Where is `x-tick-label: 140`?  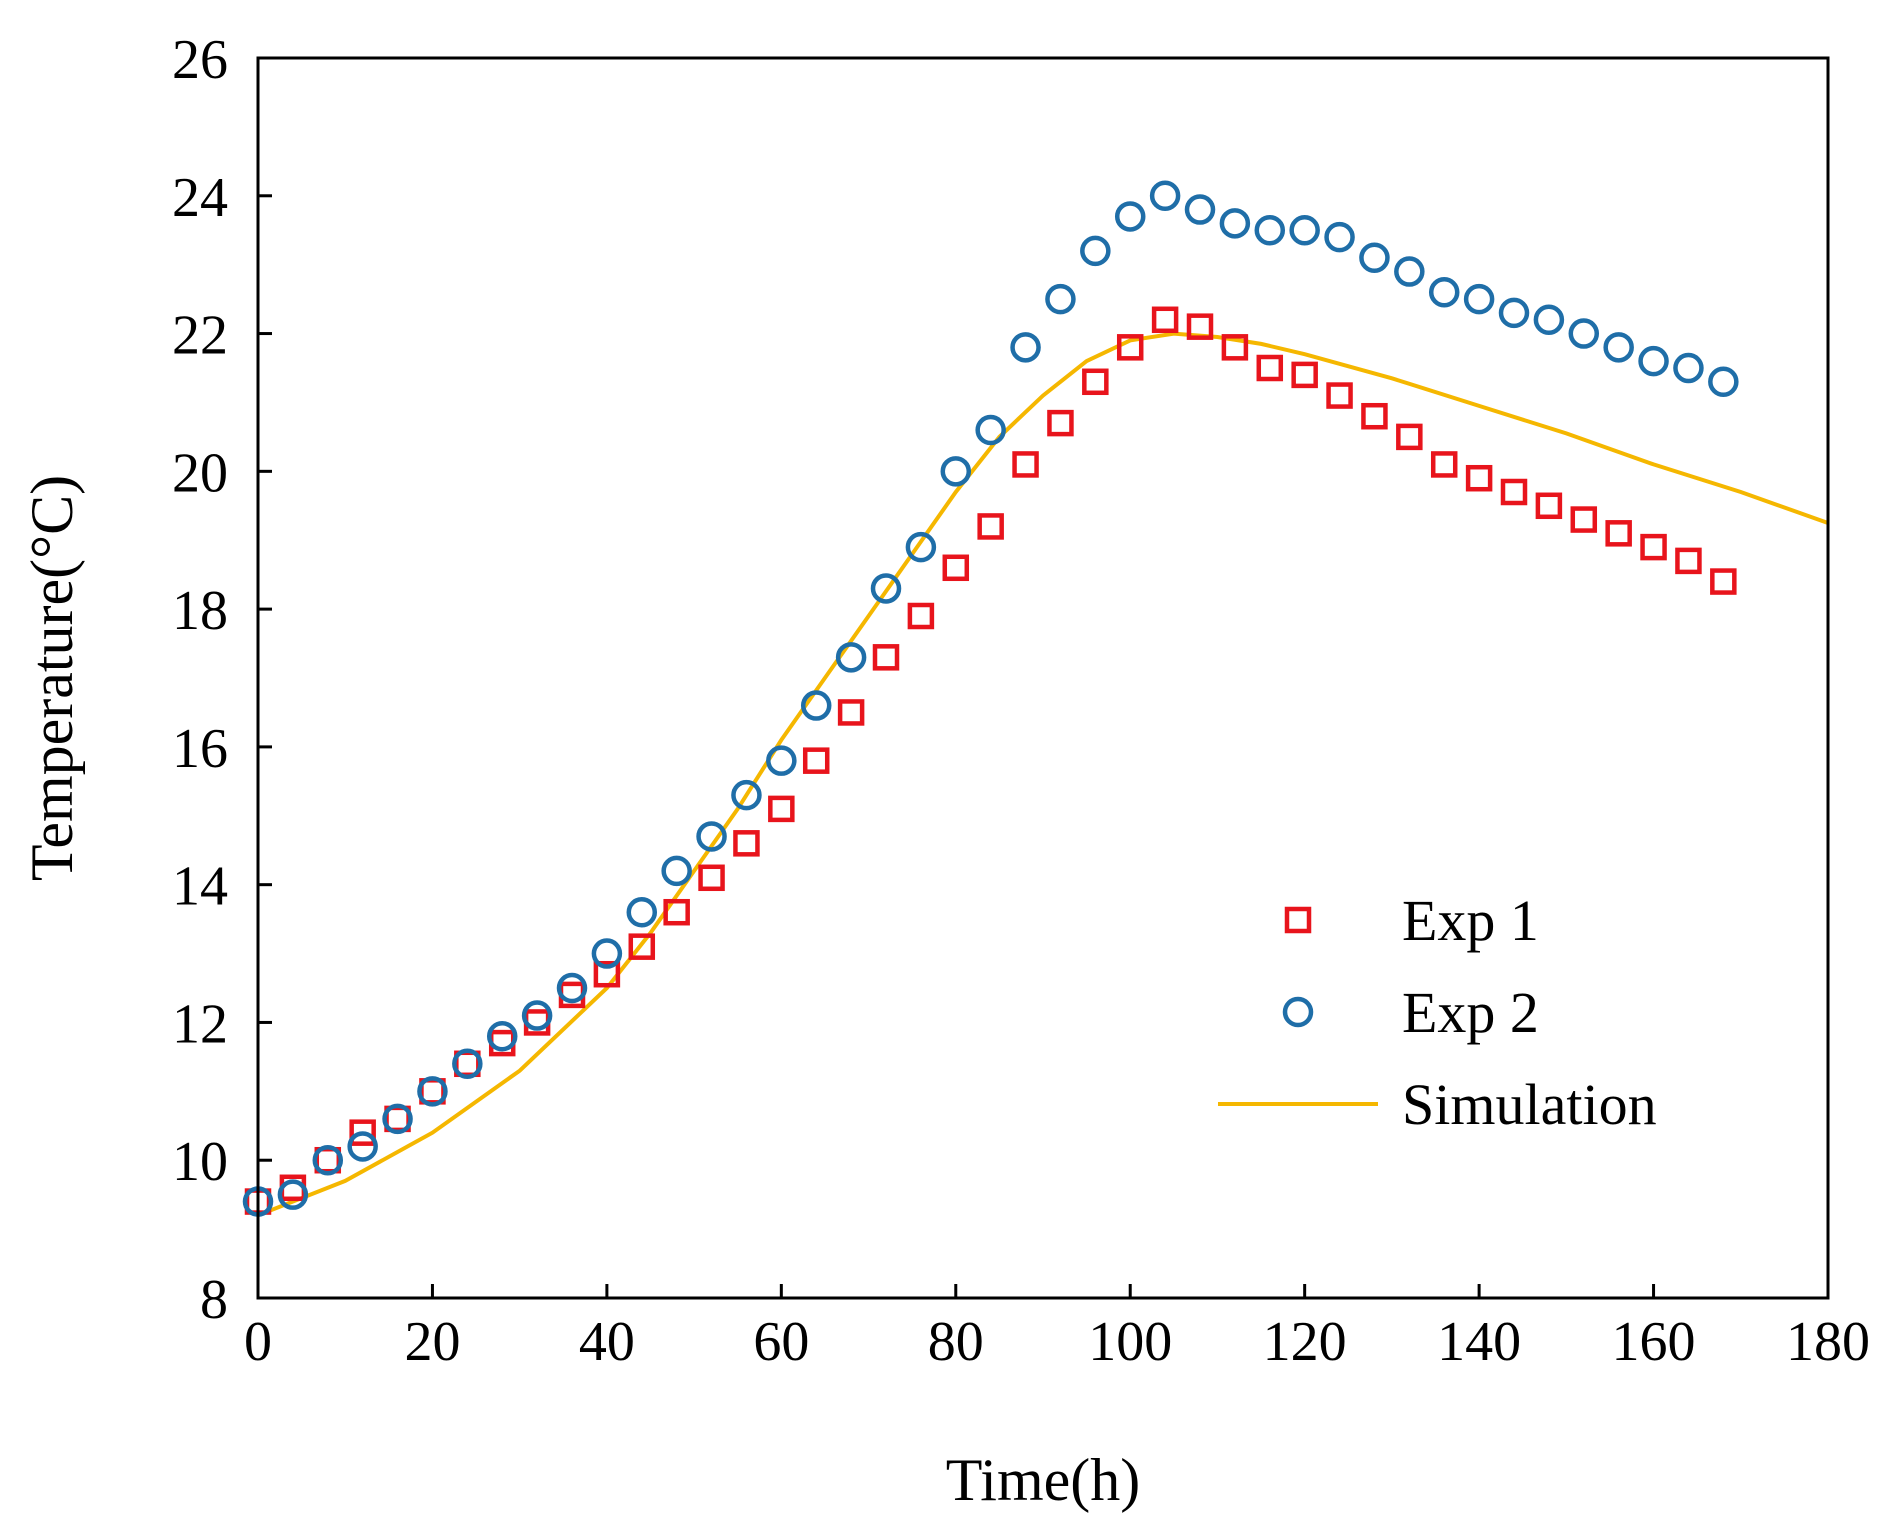
x-tick-label: 140 is located at coordinates (1479, 1342).